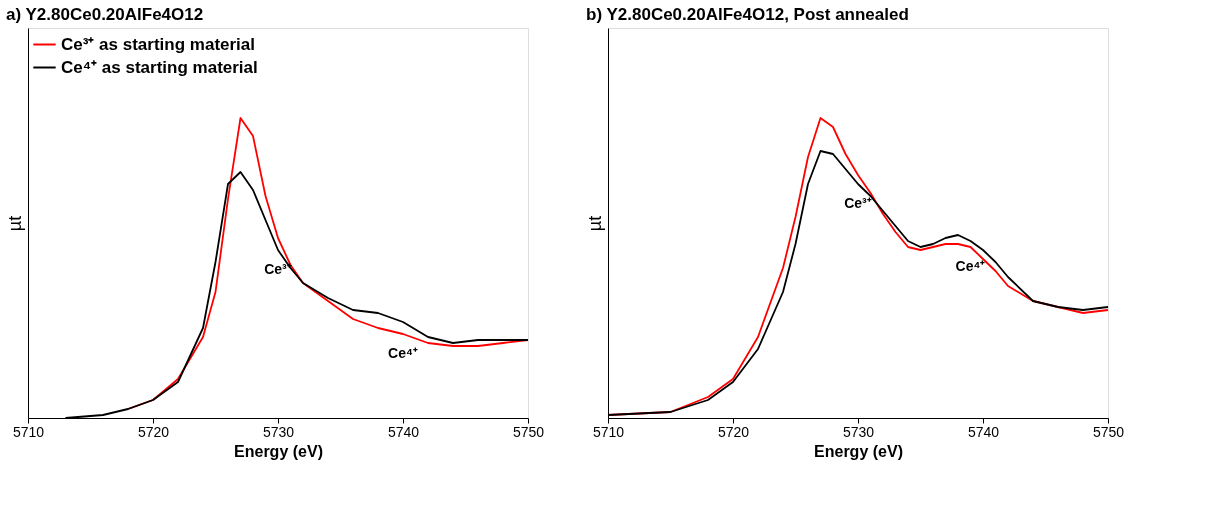  What do you see at coordinates (159, 67) in the screenshot?
I see `legend-label: Ce⁴⁺ as starting material` at bounding box center [159, 67].